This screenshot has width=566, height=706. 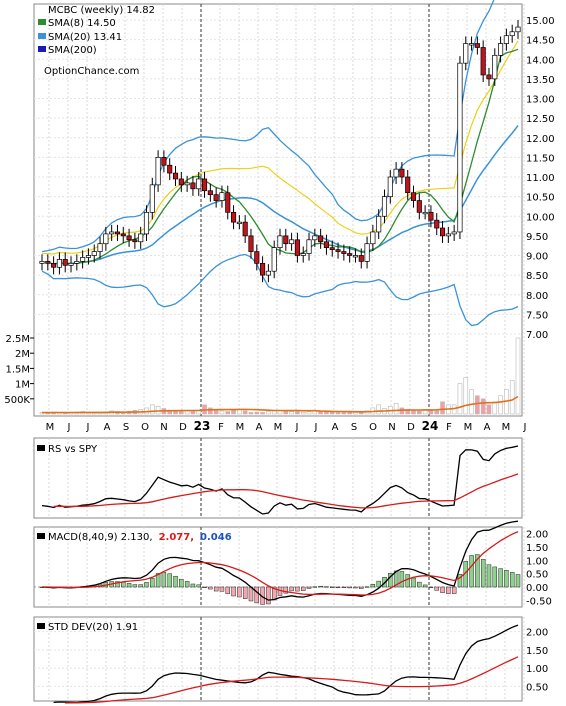 What do you see at coordinates (176, 537) in the screenshot?
I see `macd-value: 2.077,` at bounding box center [176, 537].